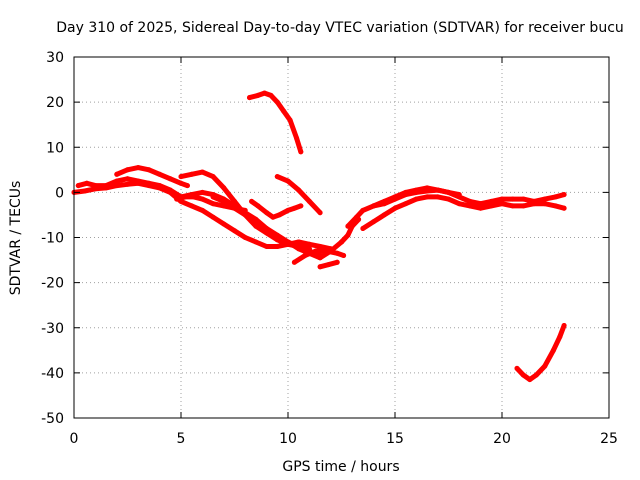 The image size is (640, 480). I want to click on y-tick-label: -30, so click(52, 329).